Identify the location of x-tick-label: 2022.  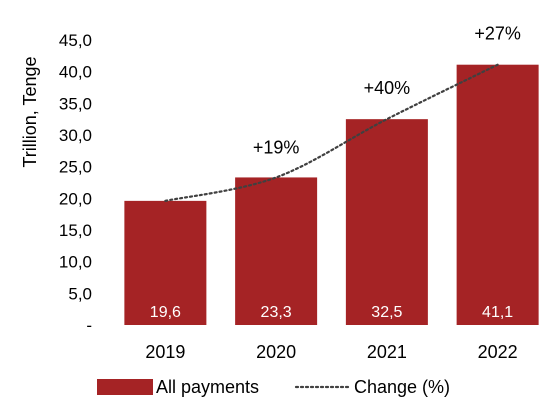
(498, 352).